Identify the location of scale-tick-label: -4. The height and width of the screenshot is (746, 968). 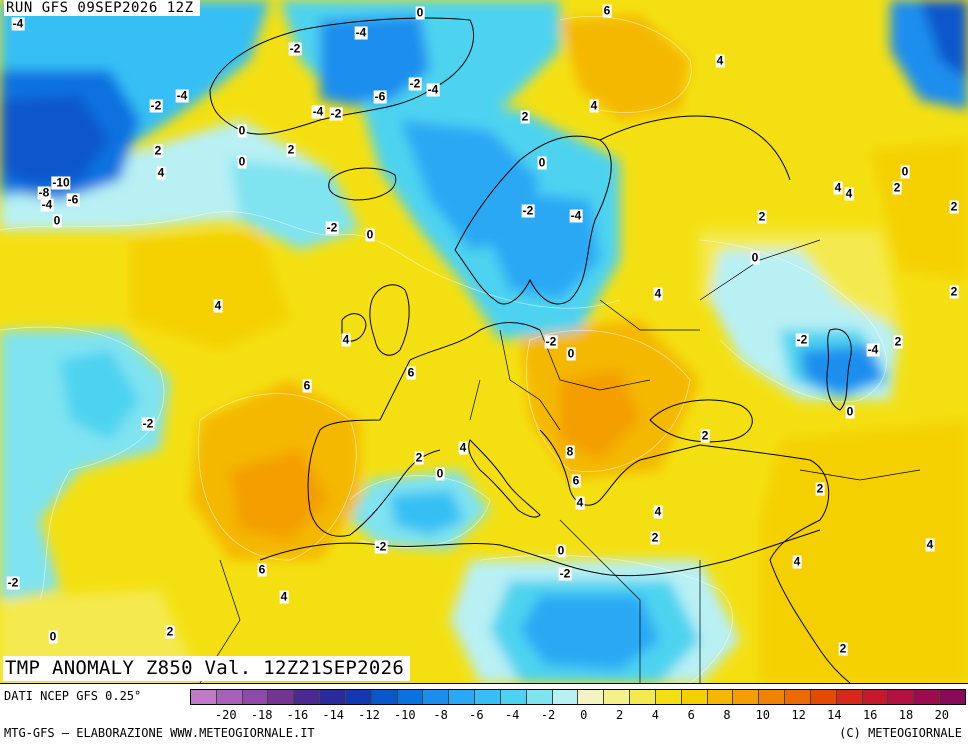
(512, 715).